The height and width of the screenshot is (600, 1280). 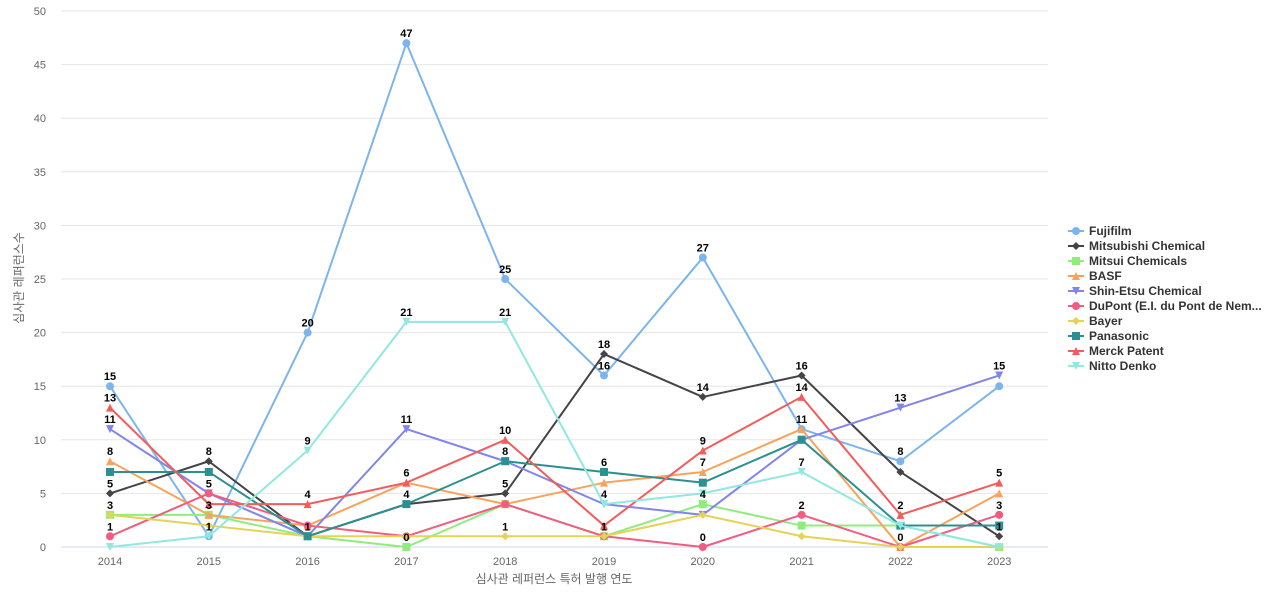 What do you see at coordinates (1119, 336) in the screenshot?
I see `legend-label: Panasonic` at bounding box center [1119, 336].